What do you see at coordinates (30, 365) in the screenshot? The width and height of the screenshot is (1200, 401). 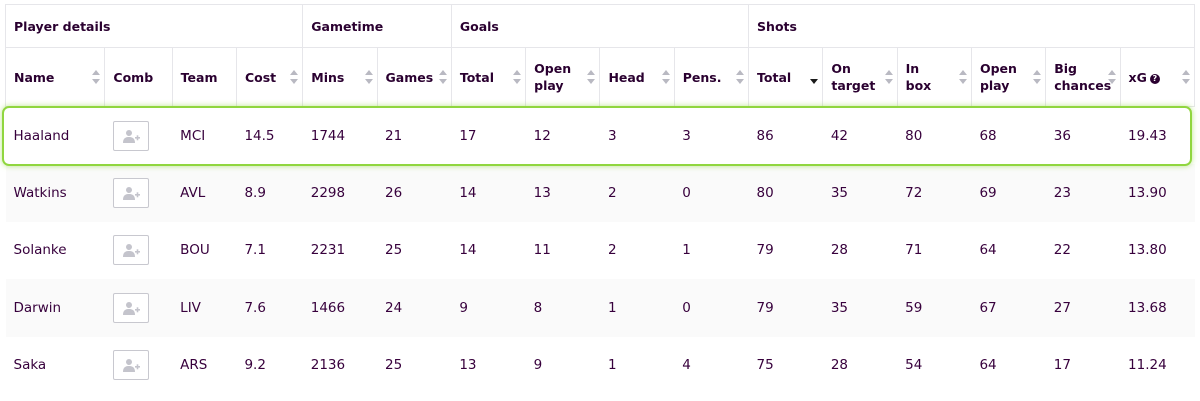 I see `cell-name: Saka` at bounding box center [30, 365].